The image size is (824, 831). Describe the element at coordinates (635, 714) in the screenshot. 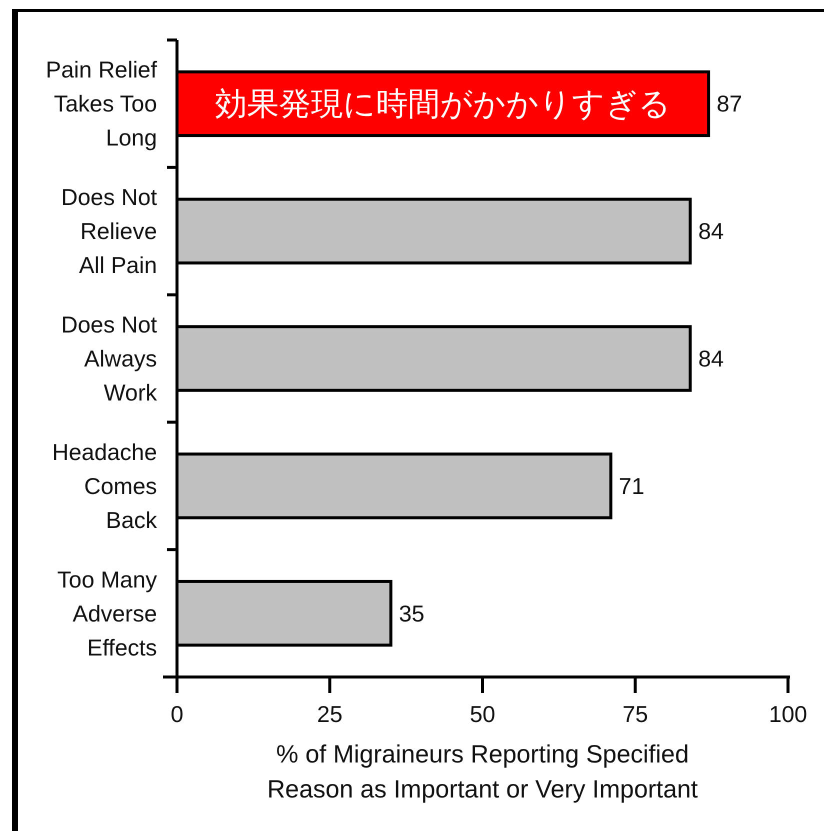

I see `x-tick-label: 75` at that location.